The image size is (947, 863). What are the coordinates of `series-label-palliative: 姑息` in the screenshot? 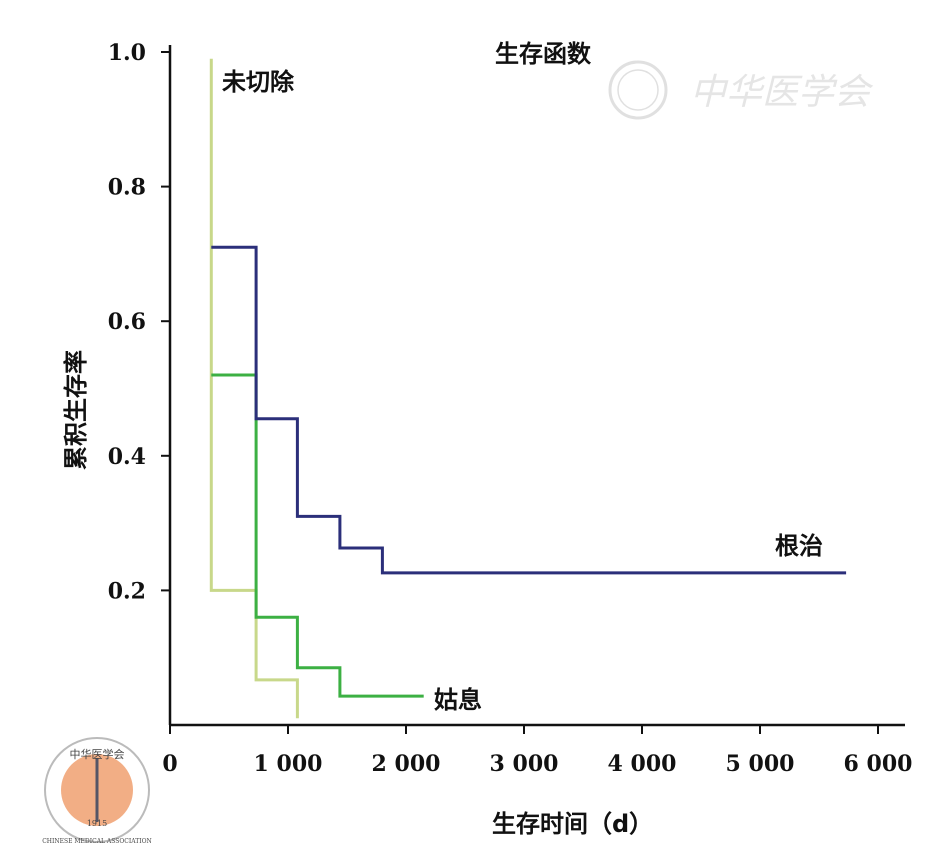 It's located at (458, 700).